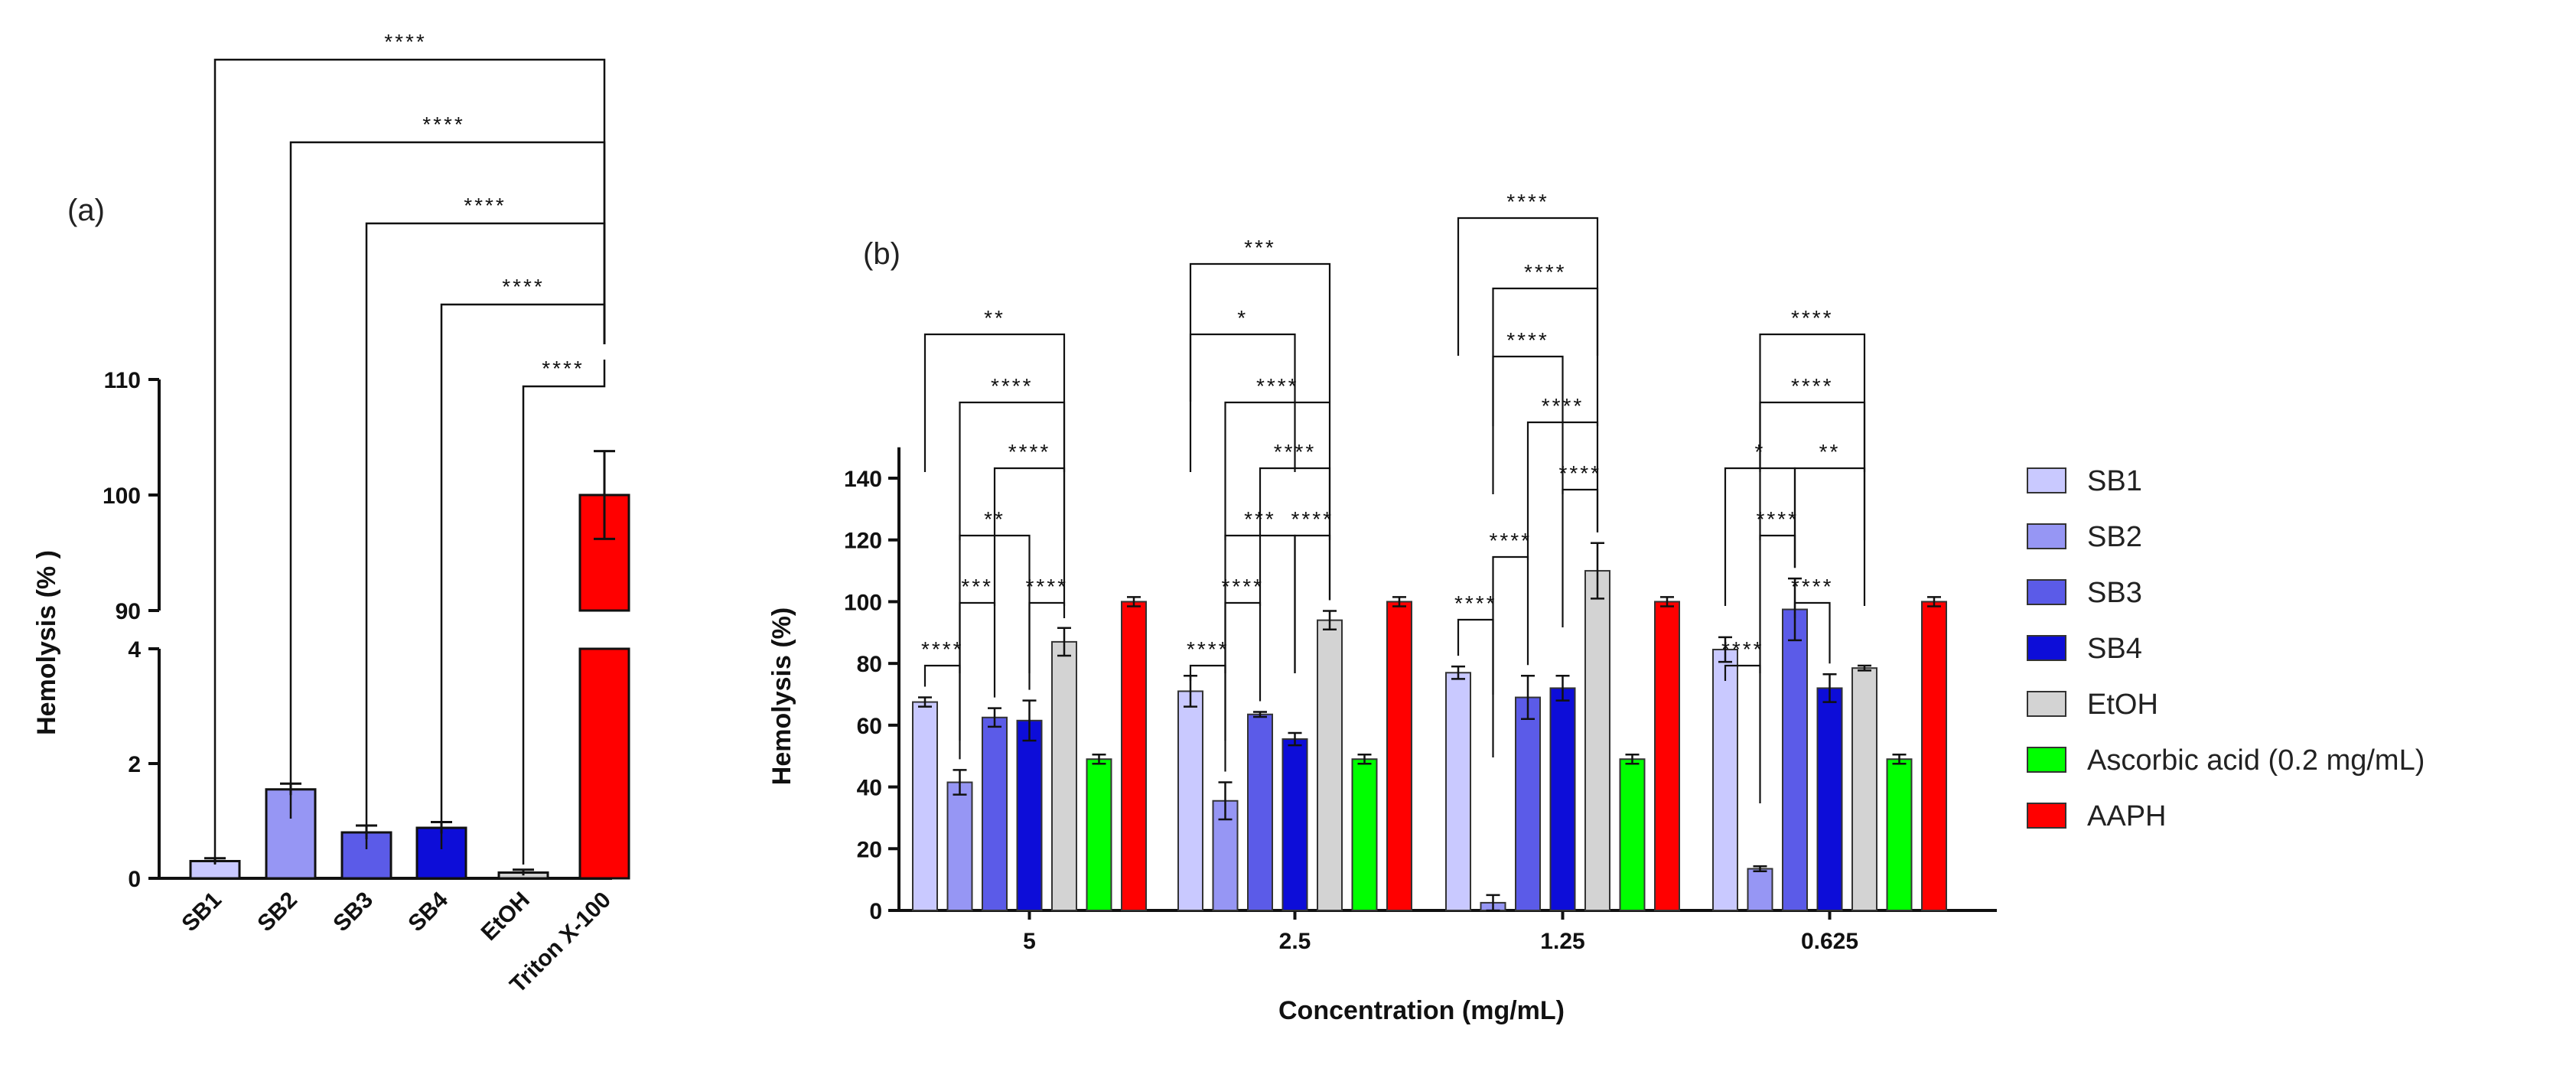 This screenshot has height=1078, width=2576. Describe the element at coordinates (129, 611) in the screenshot. I see `panel-a-y-tick-label: 90` at that location.